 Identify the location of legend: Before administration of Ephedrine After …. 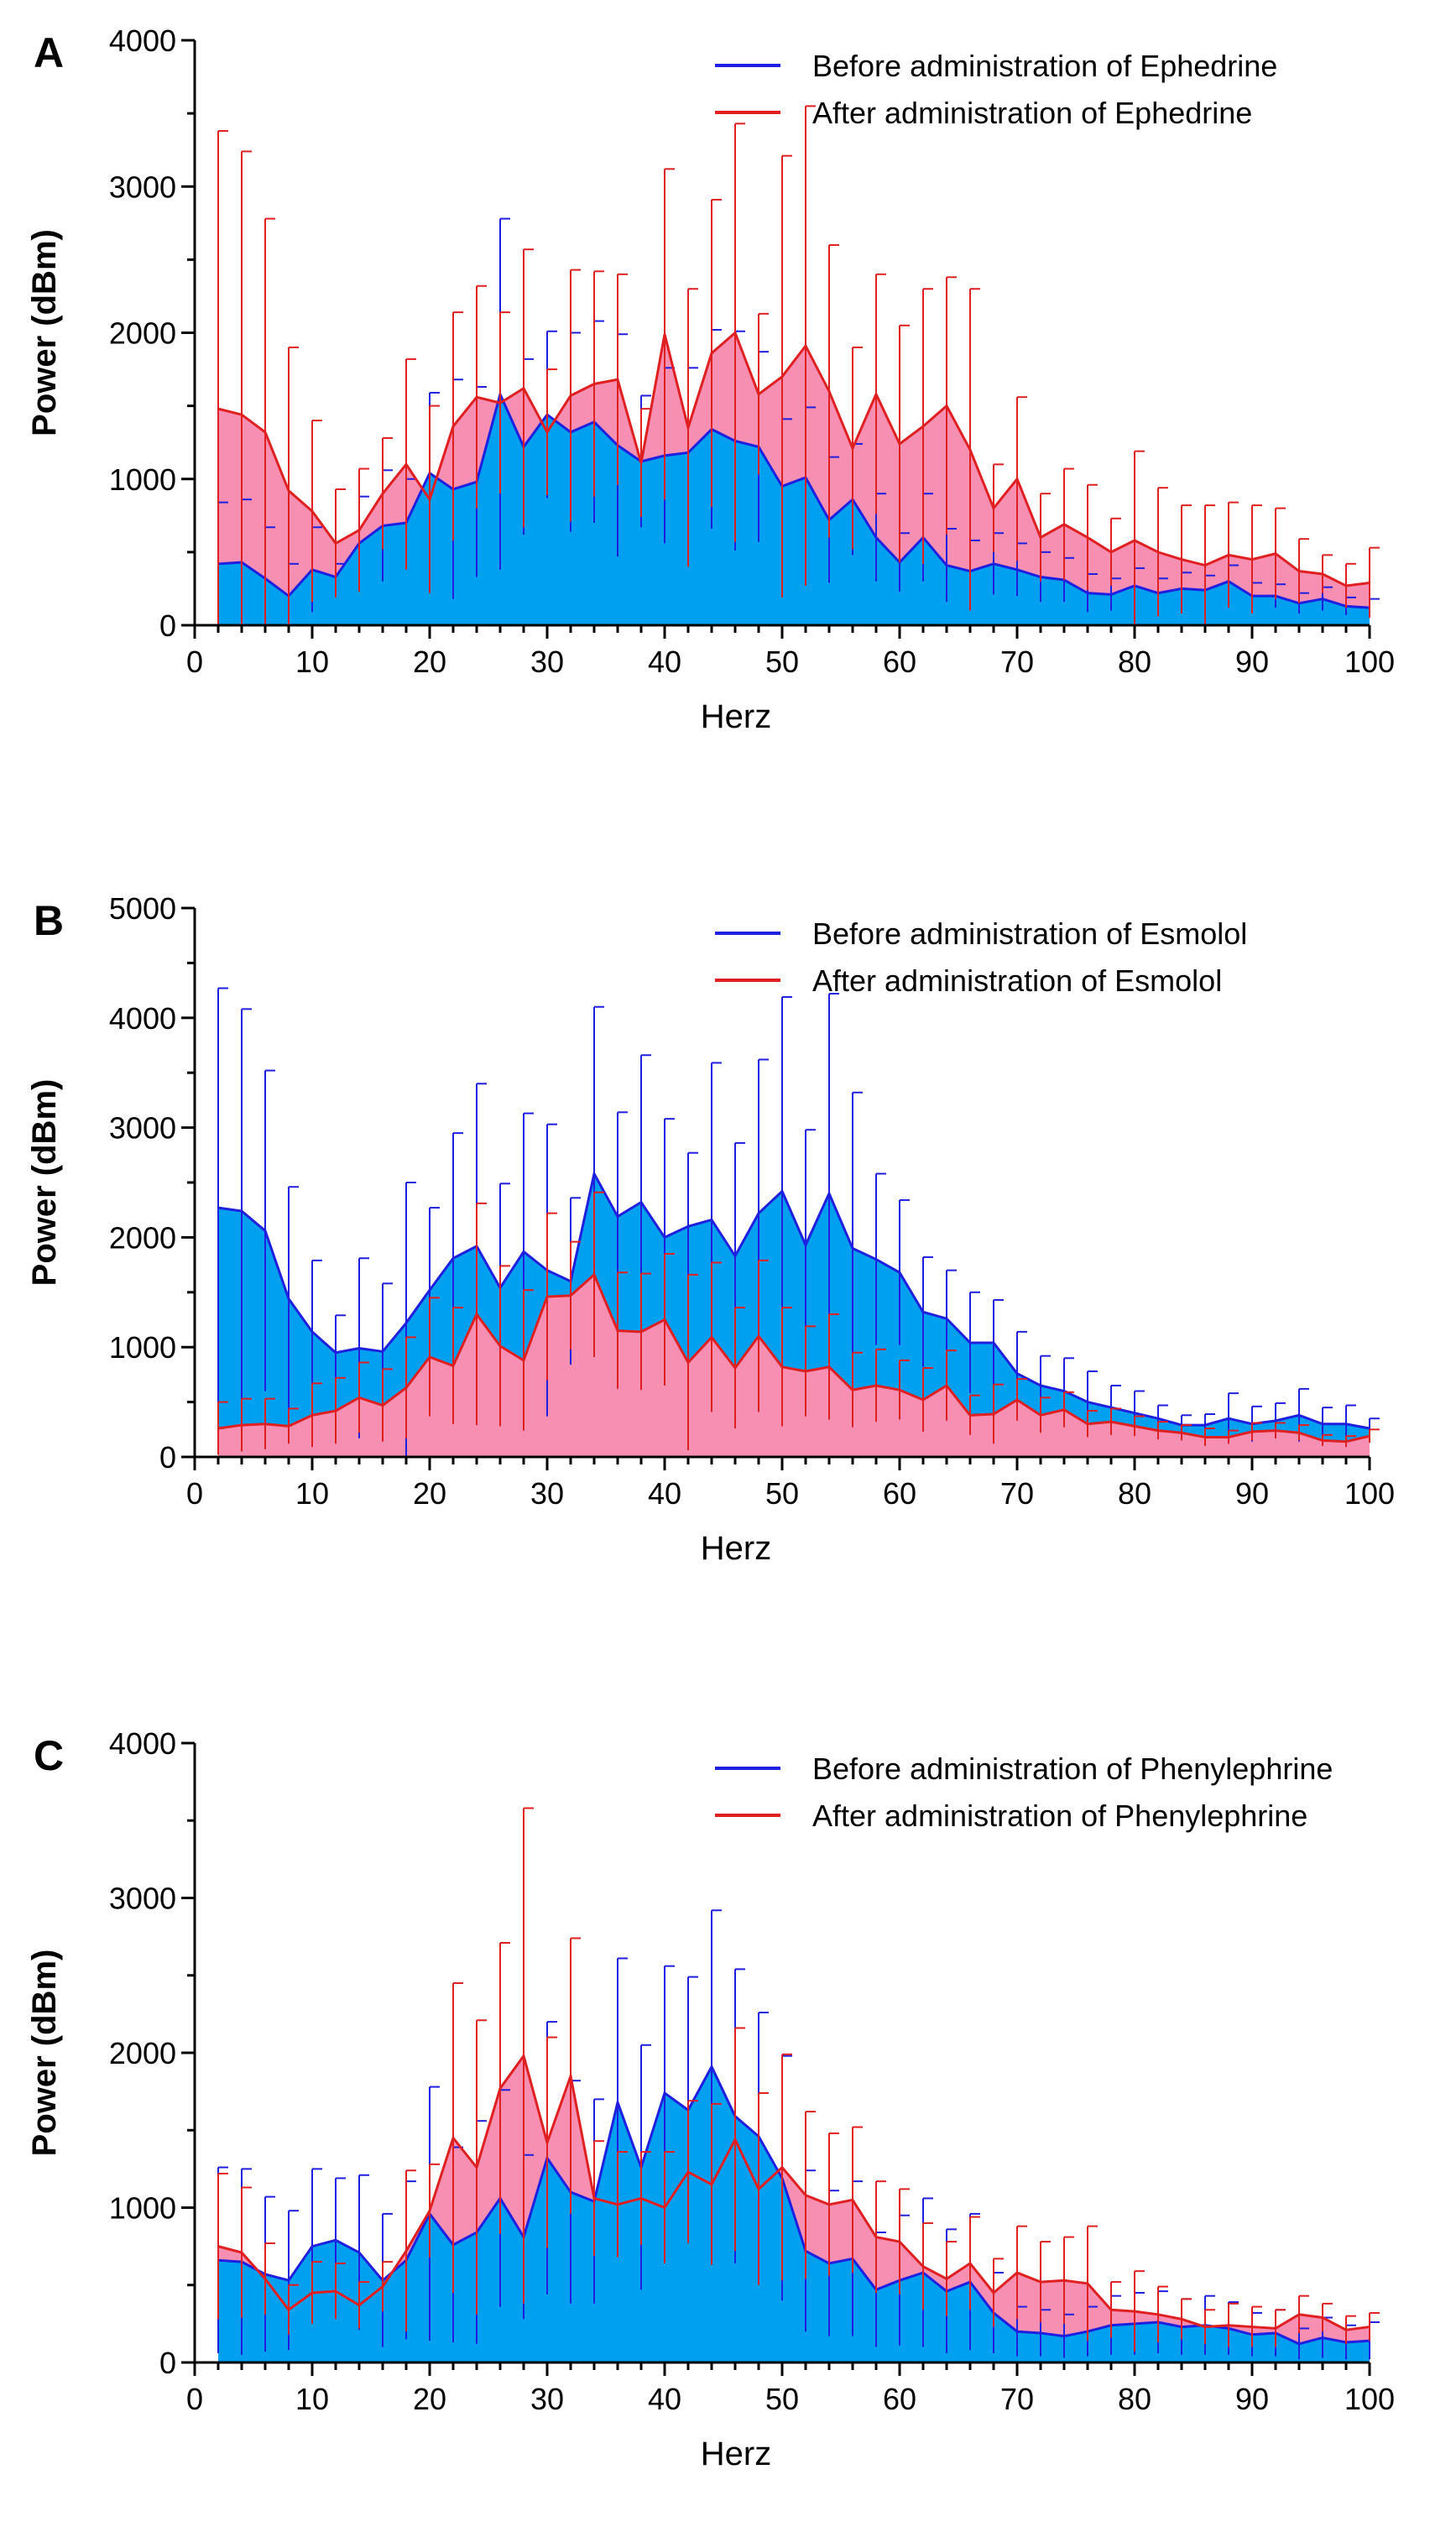
(996, 89).